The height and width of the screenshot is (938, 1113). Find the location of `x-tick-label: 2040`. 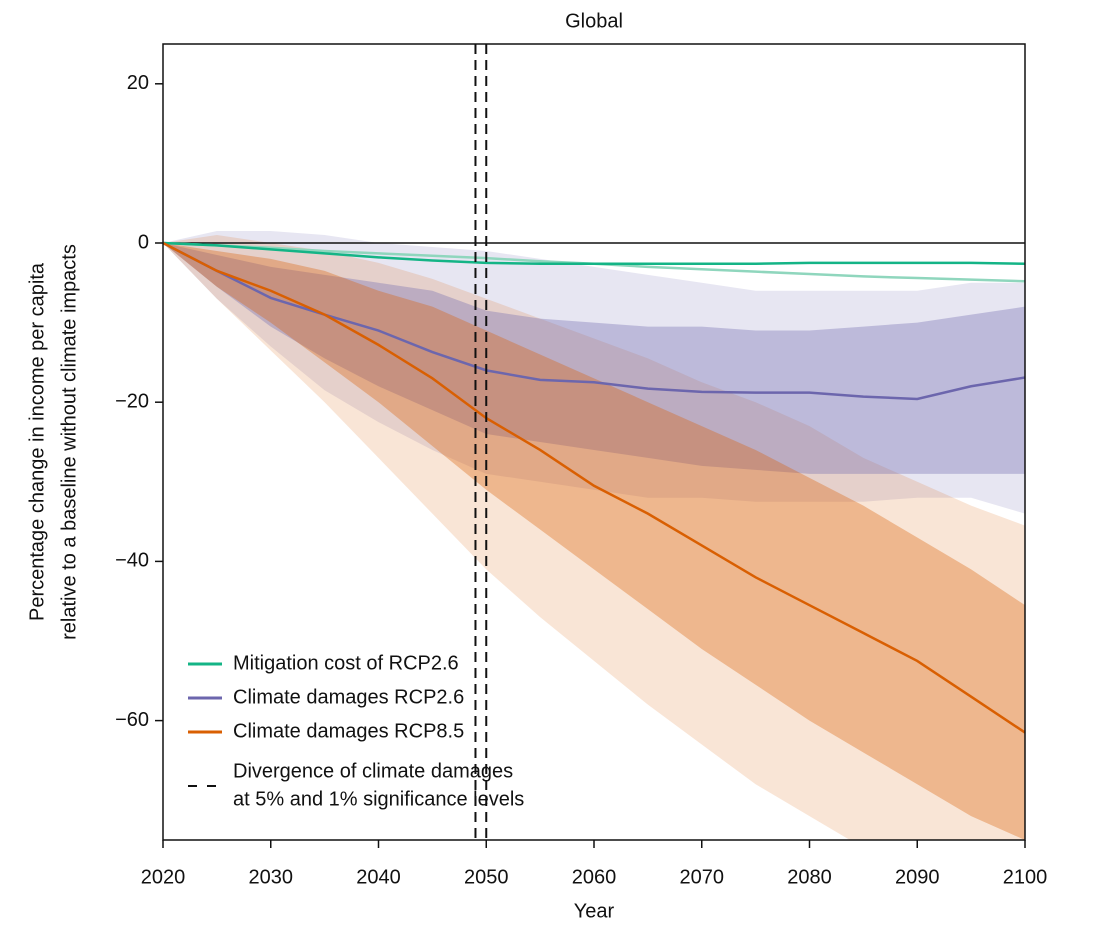

x-tick-label: 2040 is located at coordinates (378, 877).